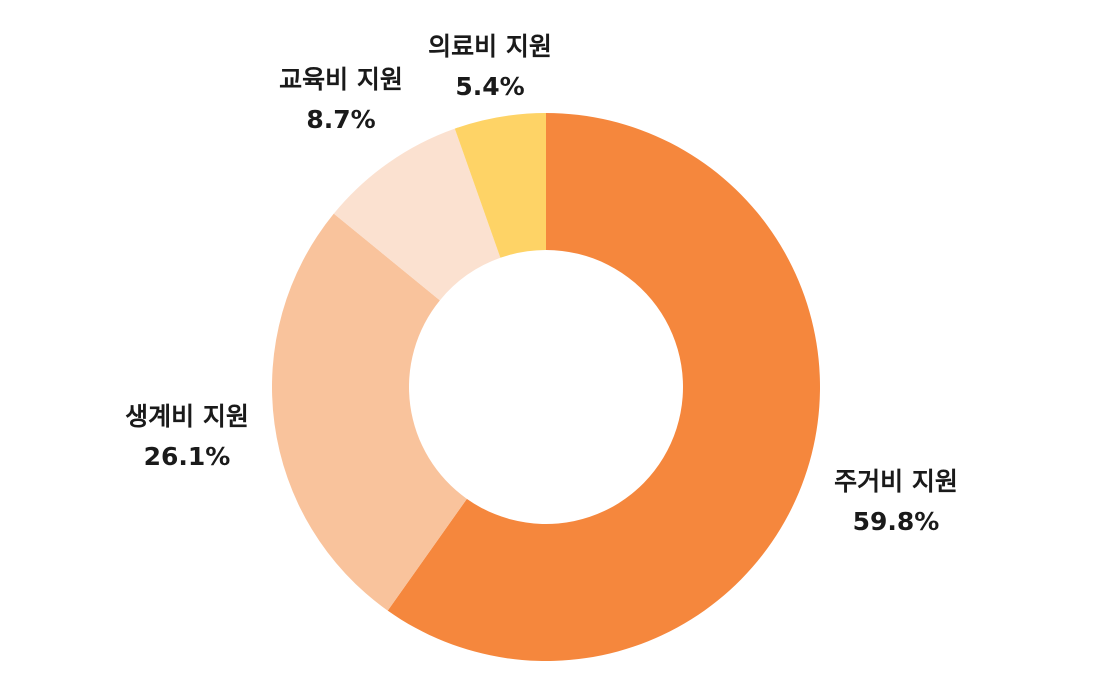 This screenshot has height=692, width=1111. What do you see at coordinates (187, 456) in the screenshot?
I see `slice-value-label-living: 26.1%` at bounding box center [187, 456].